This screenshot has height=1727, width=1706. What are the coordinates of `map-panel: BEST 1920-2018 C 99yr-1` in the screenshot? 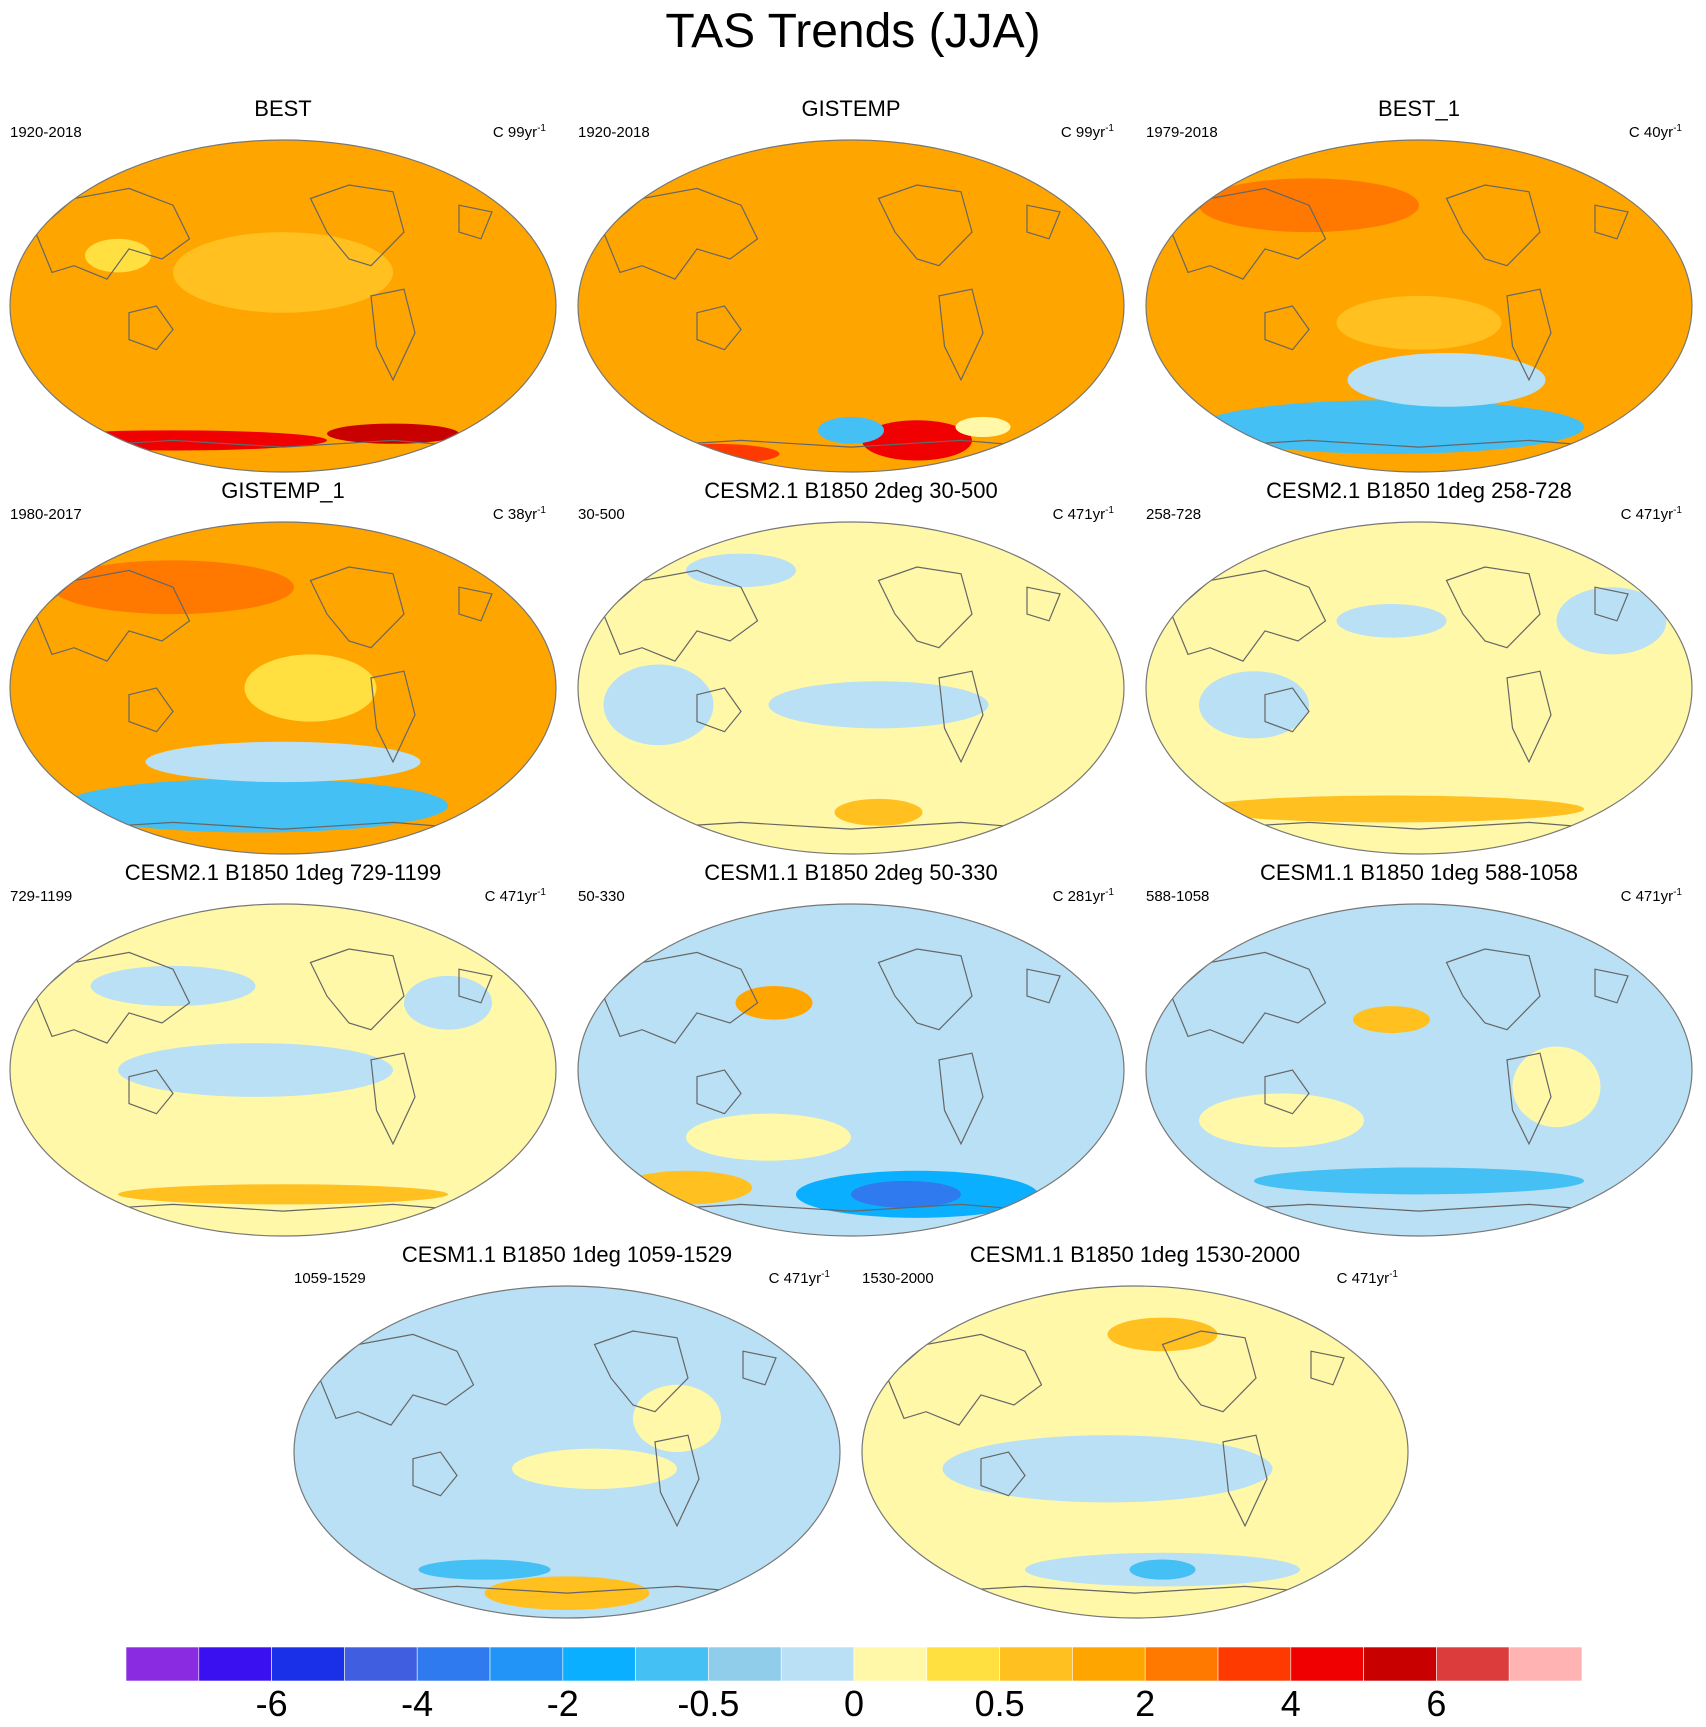 It's located at (283, 286).